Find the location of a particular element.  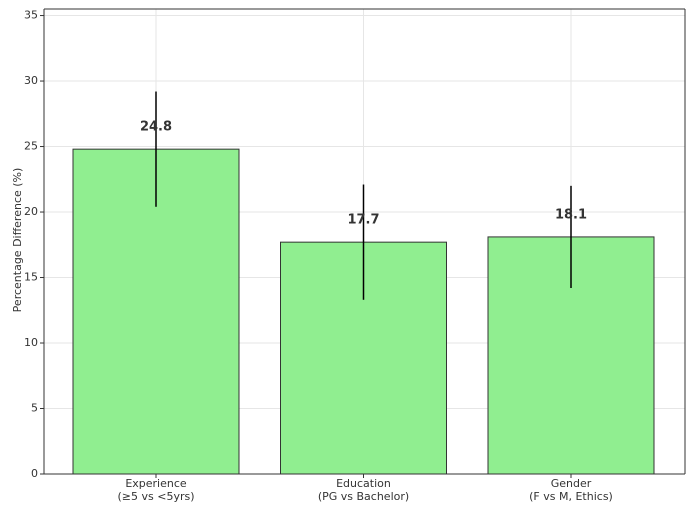

value-label: 17.7 is located at coordinates (363, 220).